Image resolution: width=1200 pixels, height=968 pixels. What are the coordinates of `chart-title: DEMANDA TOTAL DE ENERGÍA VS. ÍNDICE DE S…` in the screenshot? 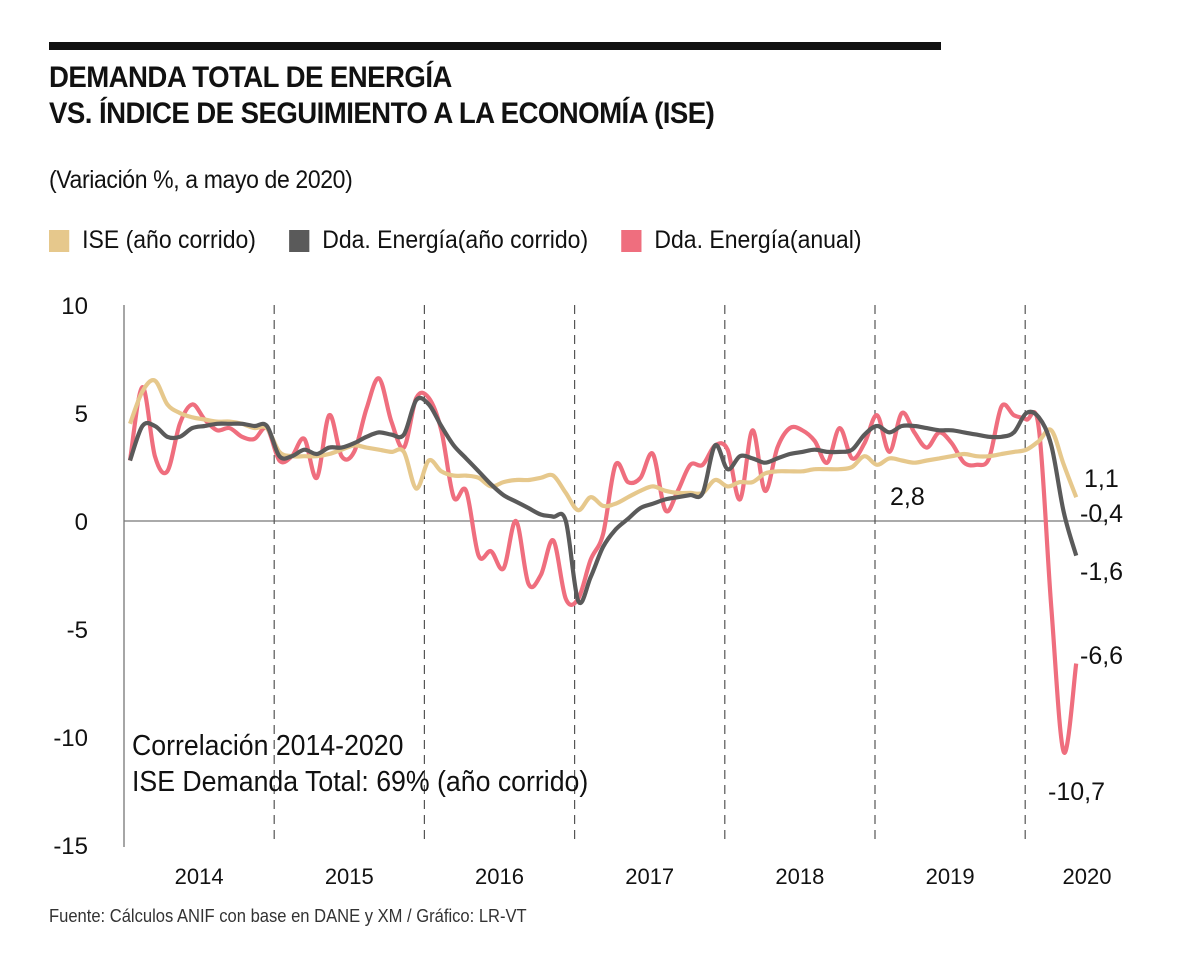 It's located at (382, 96).